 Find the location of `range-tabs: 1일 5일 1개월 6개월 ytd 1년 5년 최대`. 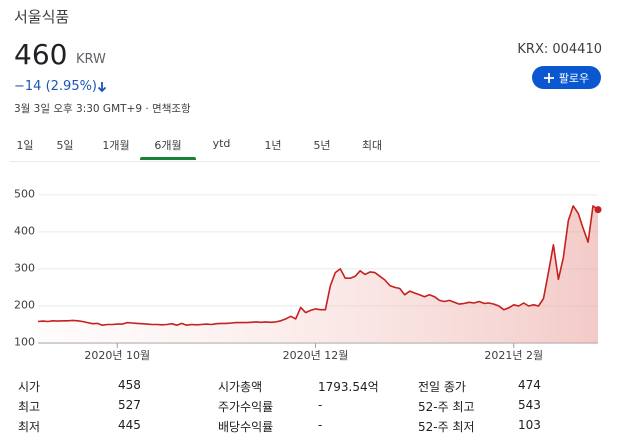

range-tabs: 1일 5일 1개월 6개월 ytd 1년 5년 최대 is located at coordinates (203, 147).